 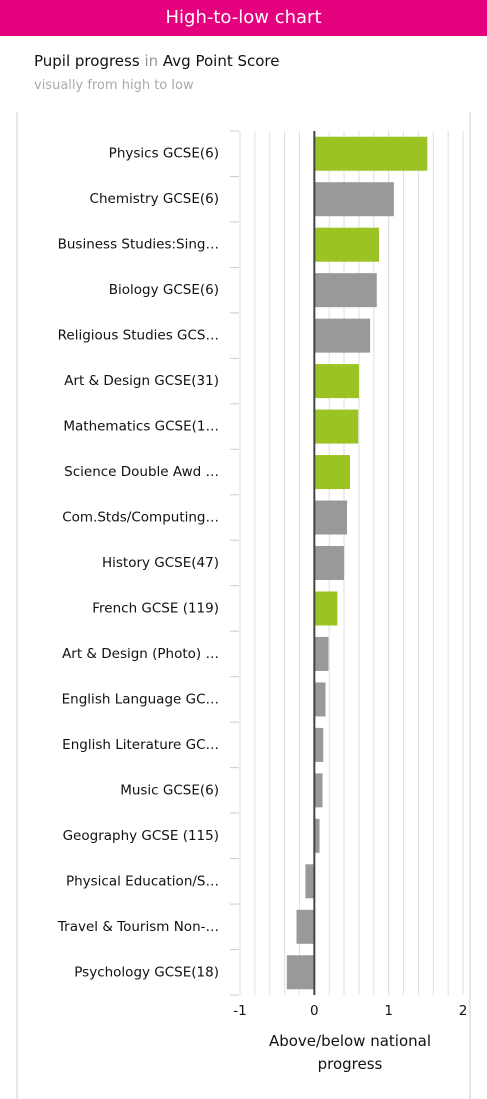 What do you see at coordinates (243, 18) in the screenshot?
I see `title-bar: High-to-low chart` at bounding box center [243, 18].